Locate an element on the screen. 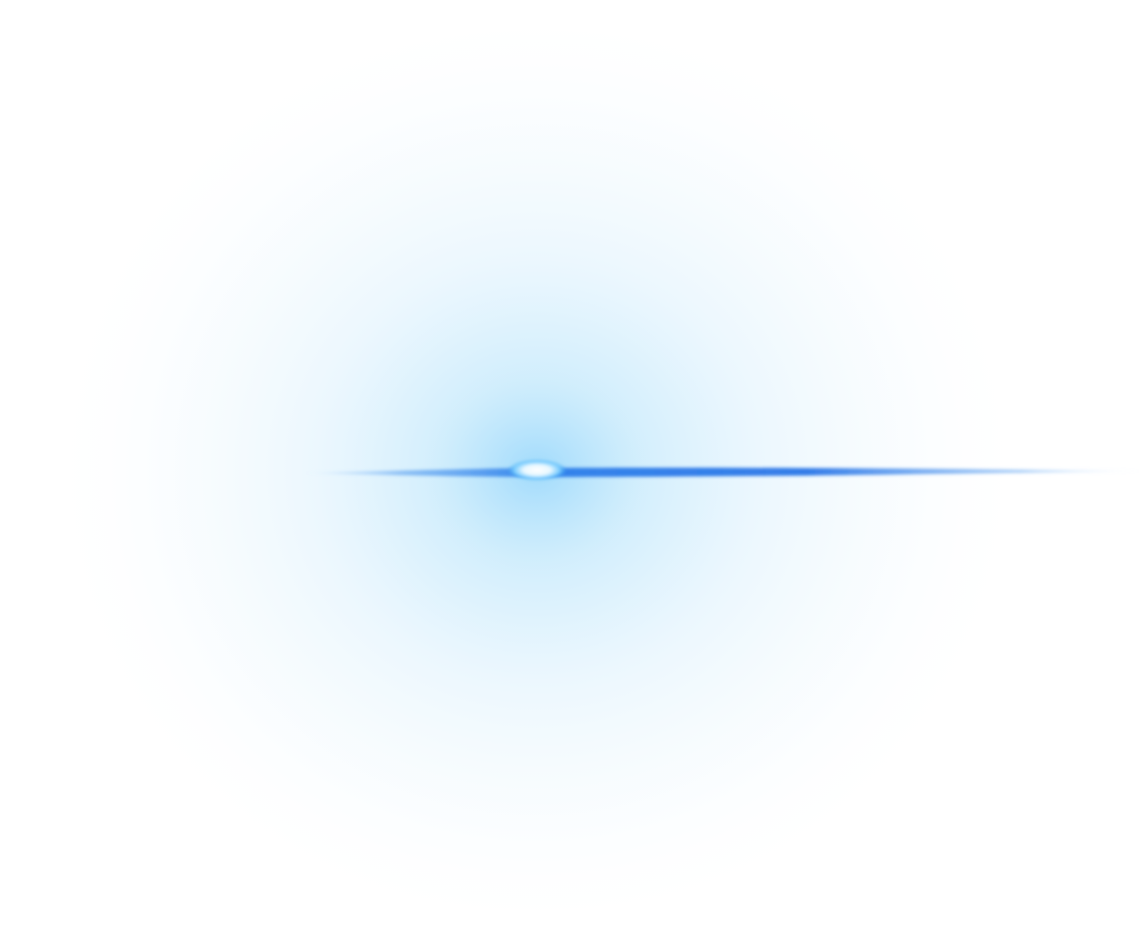 The width and height of the screenshot is (1148, 942). flare-center is located at coordinates (537, 470).